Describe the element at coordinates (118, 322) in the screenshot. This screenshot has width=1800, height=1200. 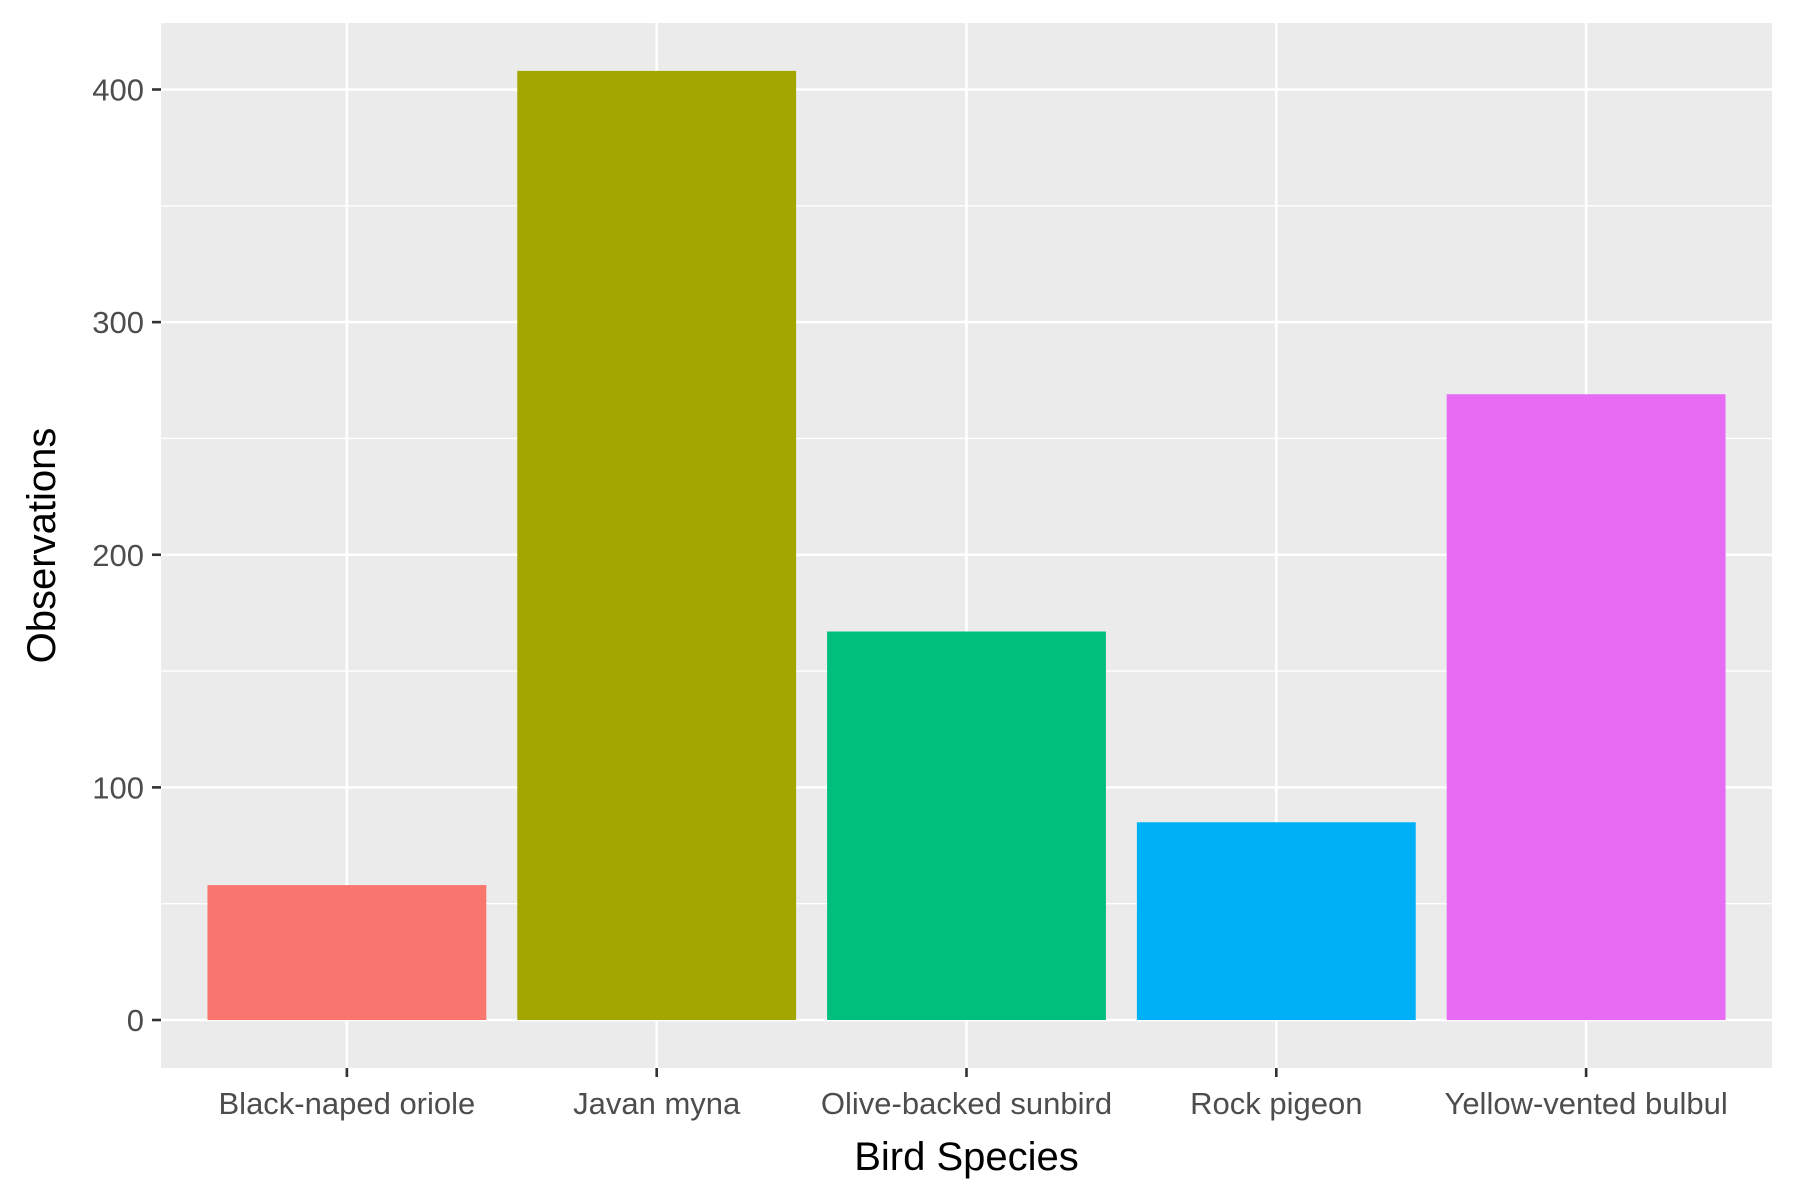
I see `y-tick-label: 300` at that location.